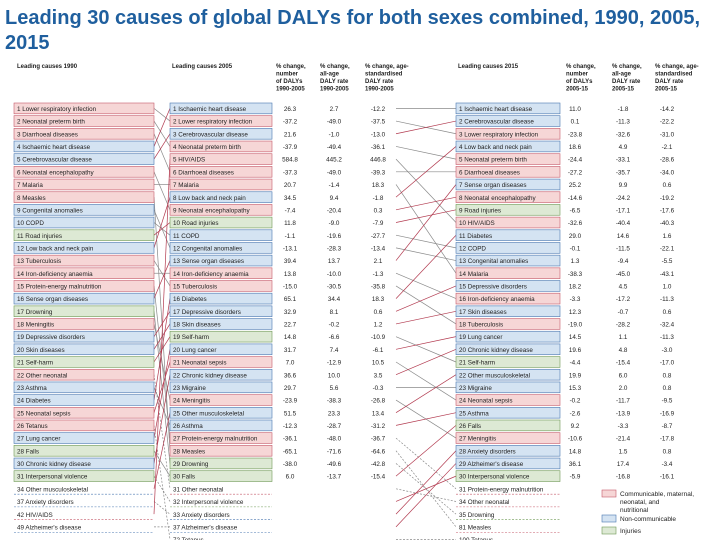 The image size is (720, 540). Describe the element at coordinates (84, 438) in the screenshot. I see `cause-row-1990: 27 Lung cancer` at that location.